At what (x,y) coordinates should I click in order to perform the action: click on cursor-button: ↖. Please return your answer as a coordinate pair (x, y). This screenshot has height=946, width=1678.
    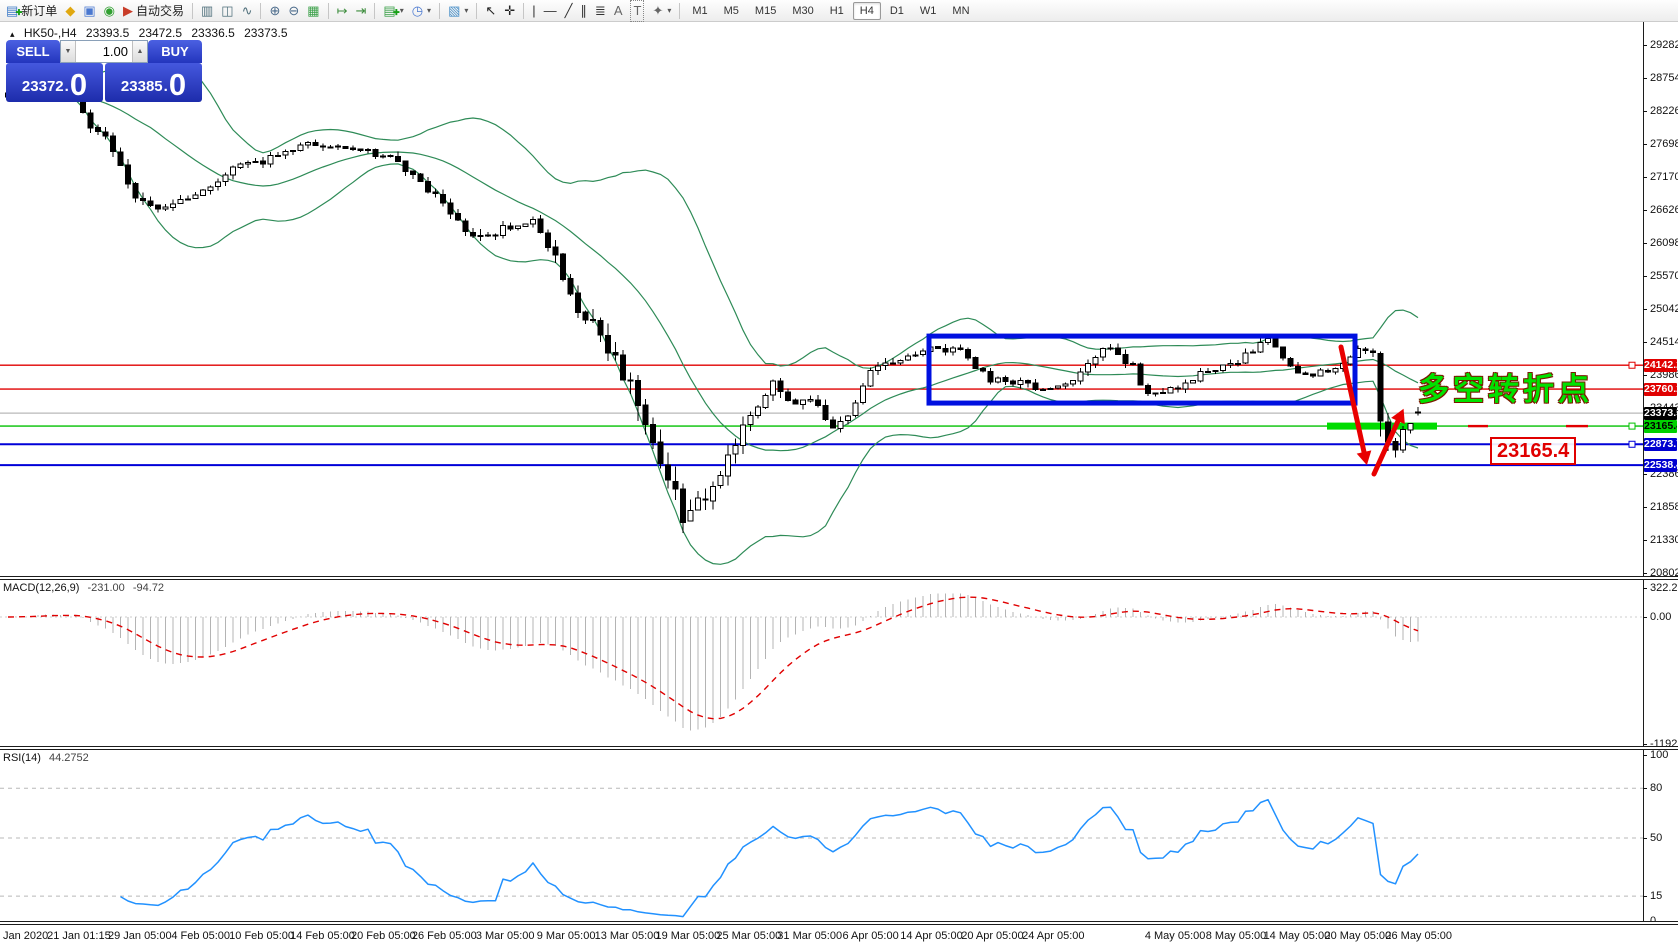
    Looking at the image, I should click on (490, 11).